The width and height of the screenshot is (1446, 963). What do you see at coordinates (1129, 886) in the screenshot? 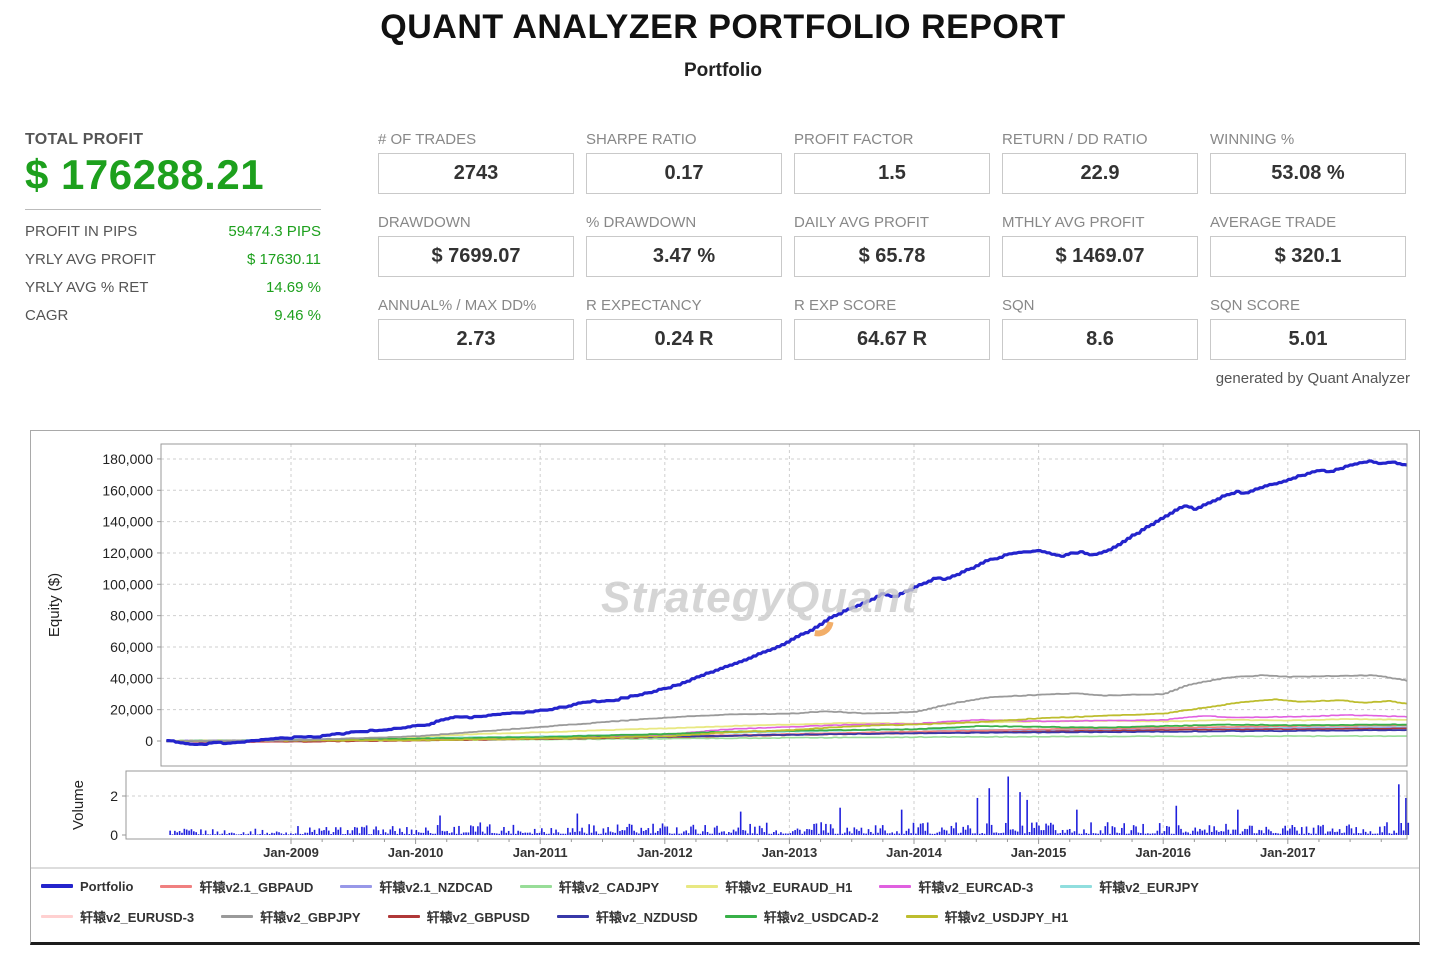
I see `legend-item: 轩辕v2_EURJPY` at bounding box center [1129, 886].